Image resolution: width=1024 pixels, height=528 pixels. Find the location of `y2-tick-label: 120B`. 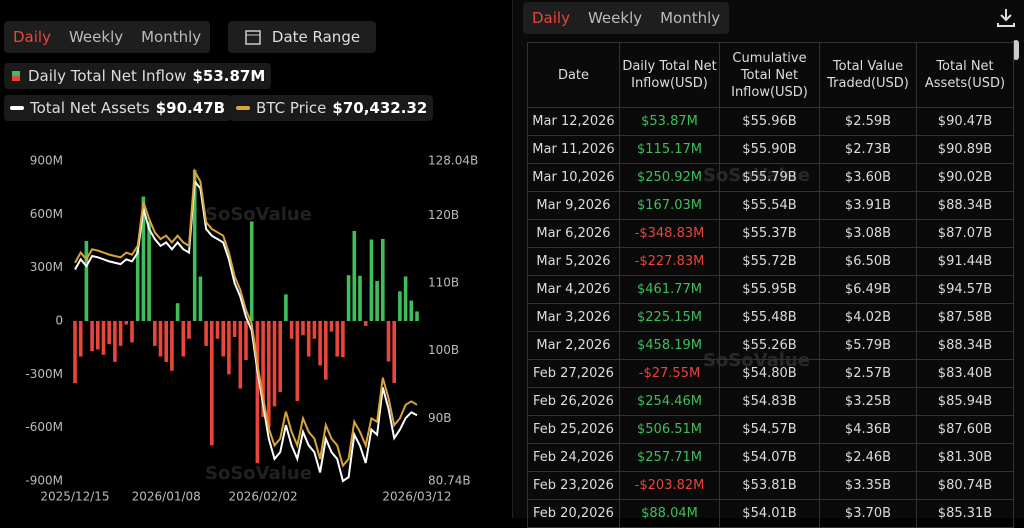

y2-tick-label: 120B is located at coordinates (443, 215).